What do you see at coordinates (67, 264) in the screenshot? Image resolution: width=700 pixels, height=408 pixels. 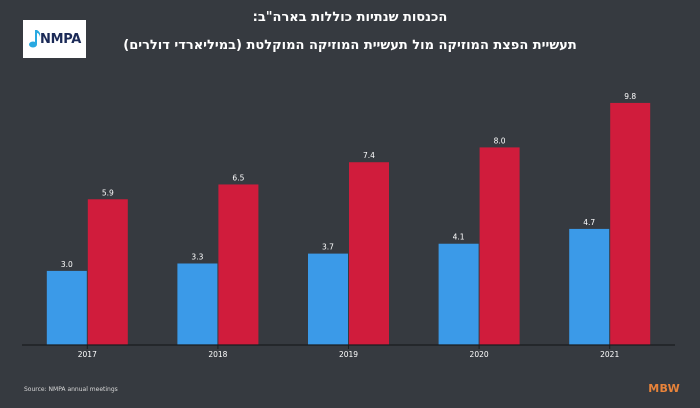 I see `value-label-1-2017: 3.0` at bounding box center [67, 264].